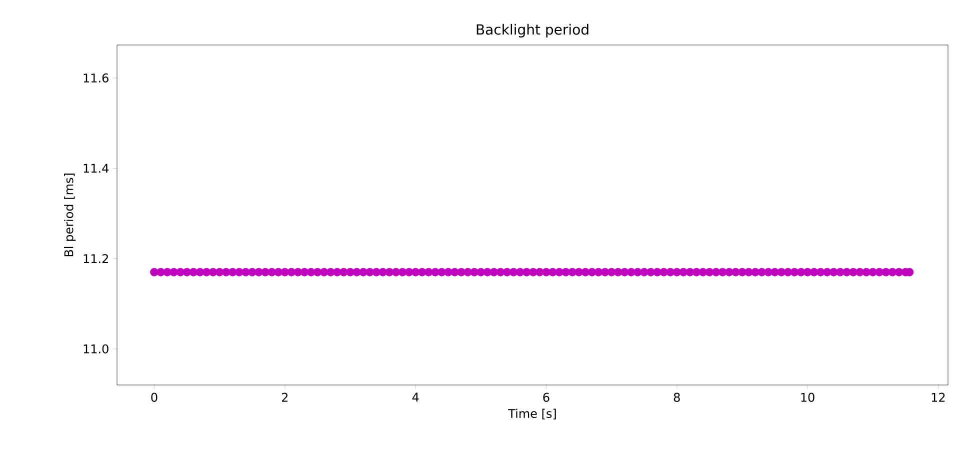 The height and width of the screenshot is (457, 958). I want to click on x-tick-label: 0, so click(154, 397).